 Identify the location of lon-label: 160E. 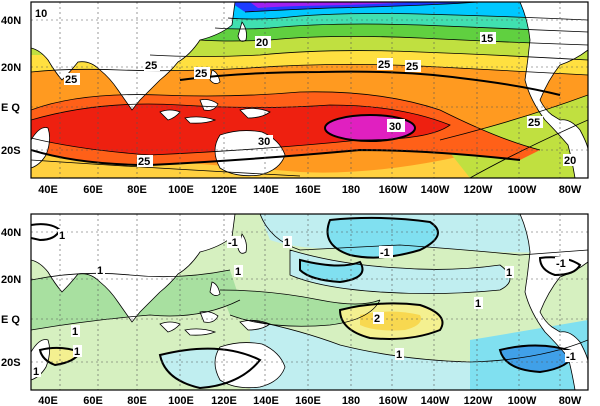
(308, 400).